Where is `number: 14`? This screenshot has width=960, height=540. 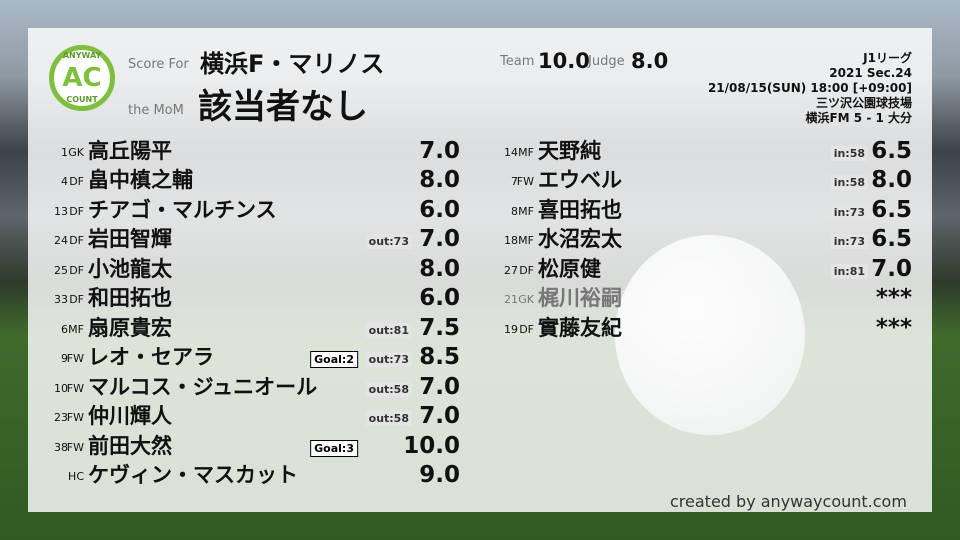
number: 14 is located at coordinates (511, 152).